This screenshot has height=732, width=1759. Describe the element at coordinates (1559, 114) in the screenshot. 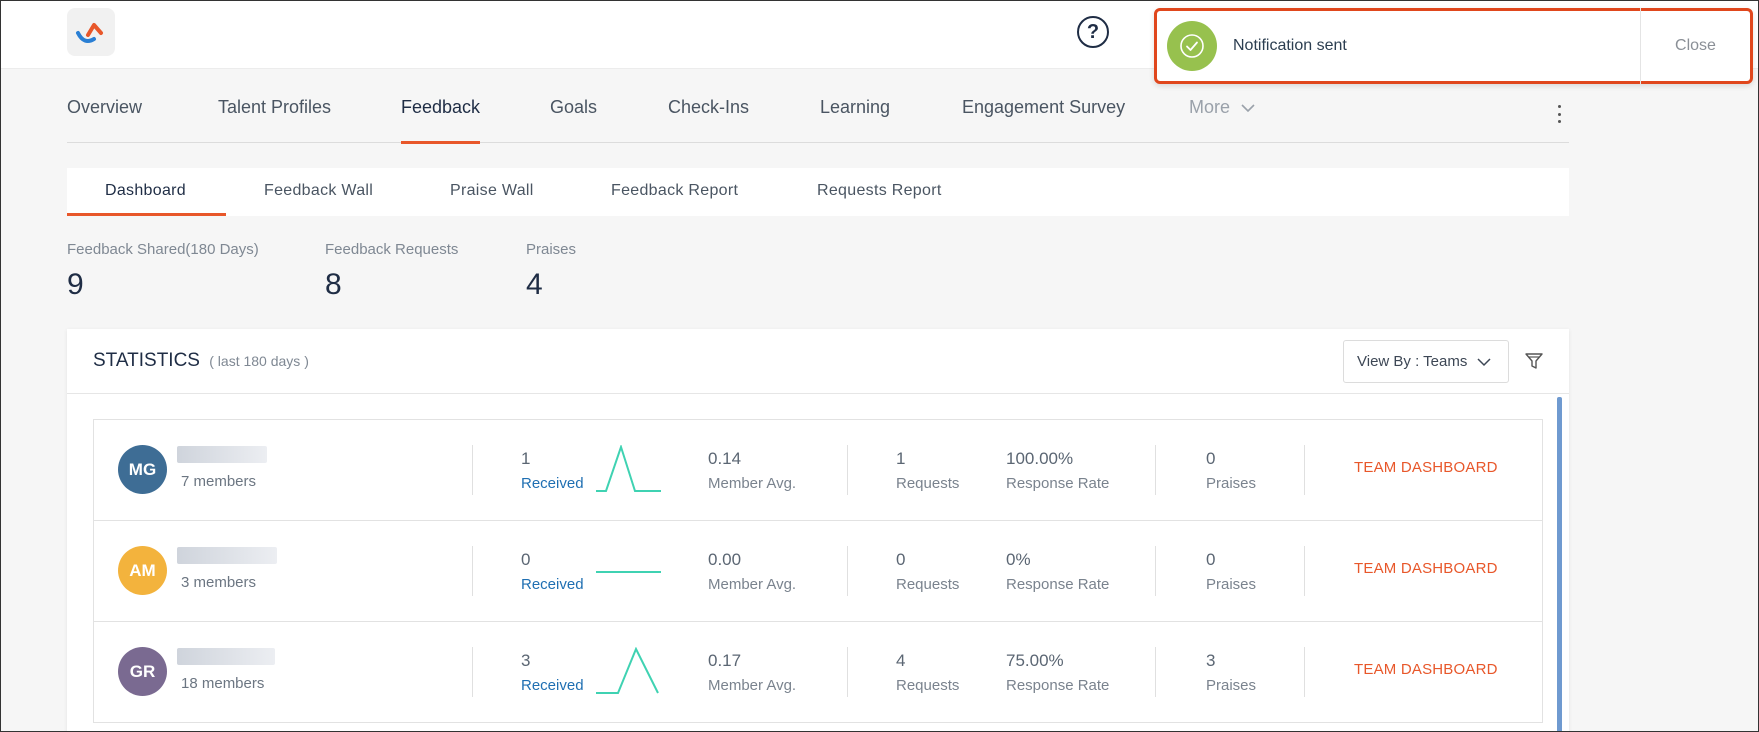

I see `more-options-icon` at that location.